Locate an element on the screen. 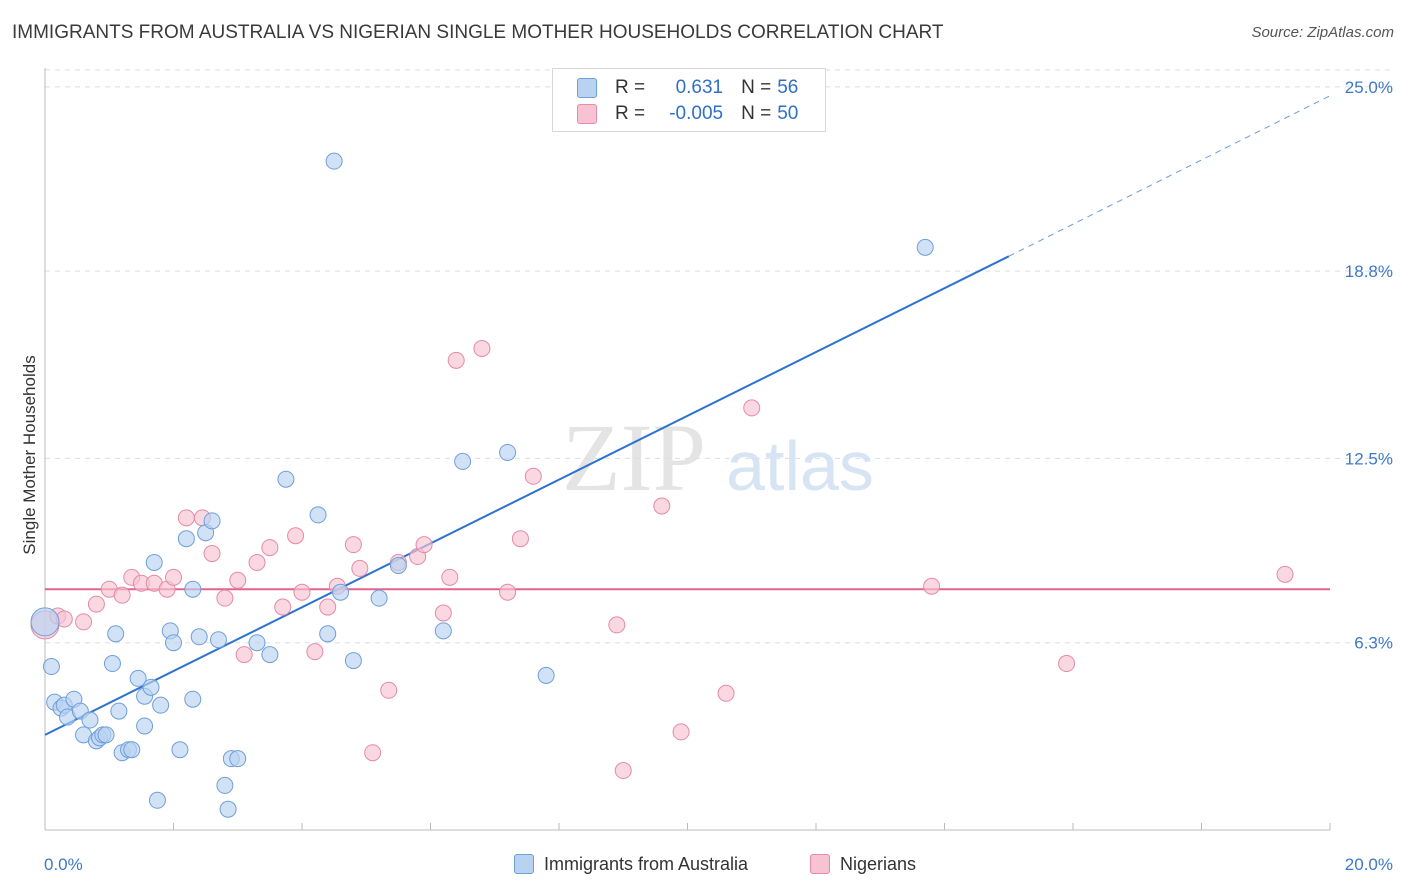 This screenshot has width=1406, height=892. correlation-legend: R = 0.631 N = 56 R = -0.005 N = 50 is located at coordinates (689, 100).